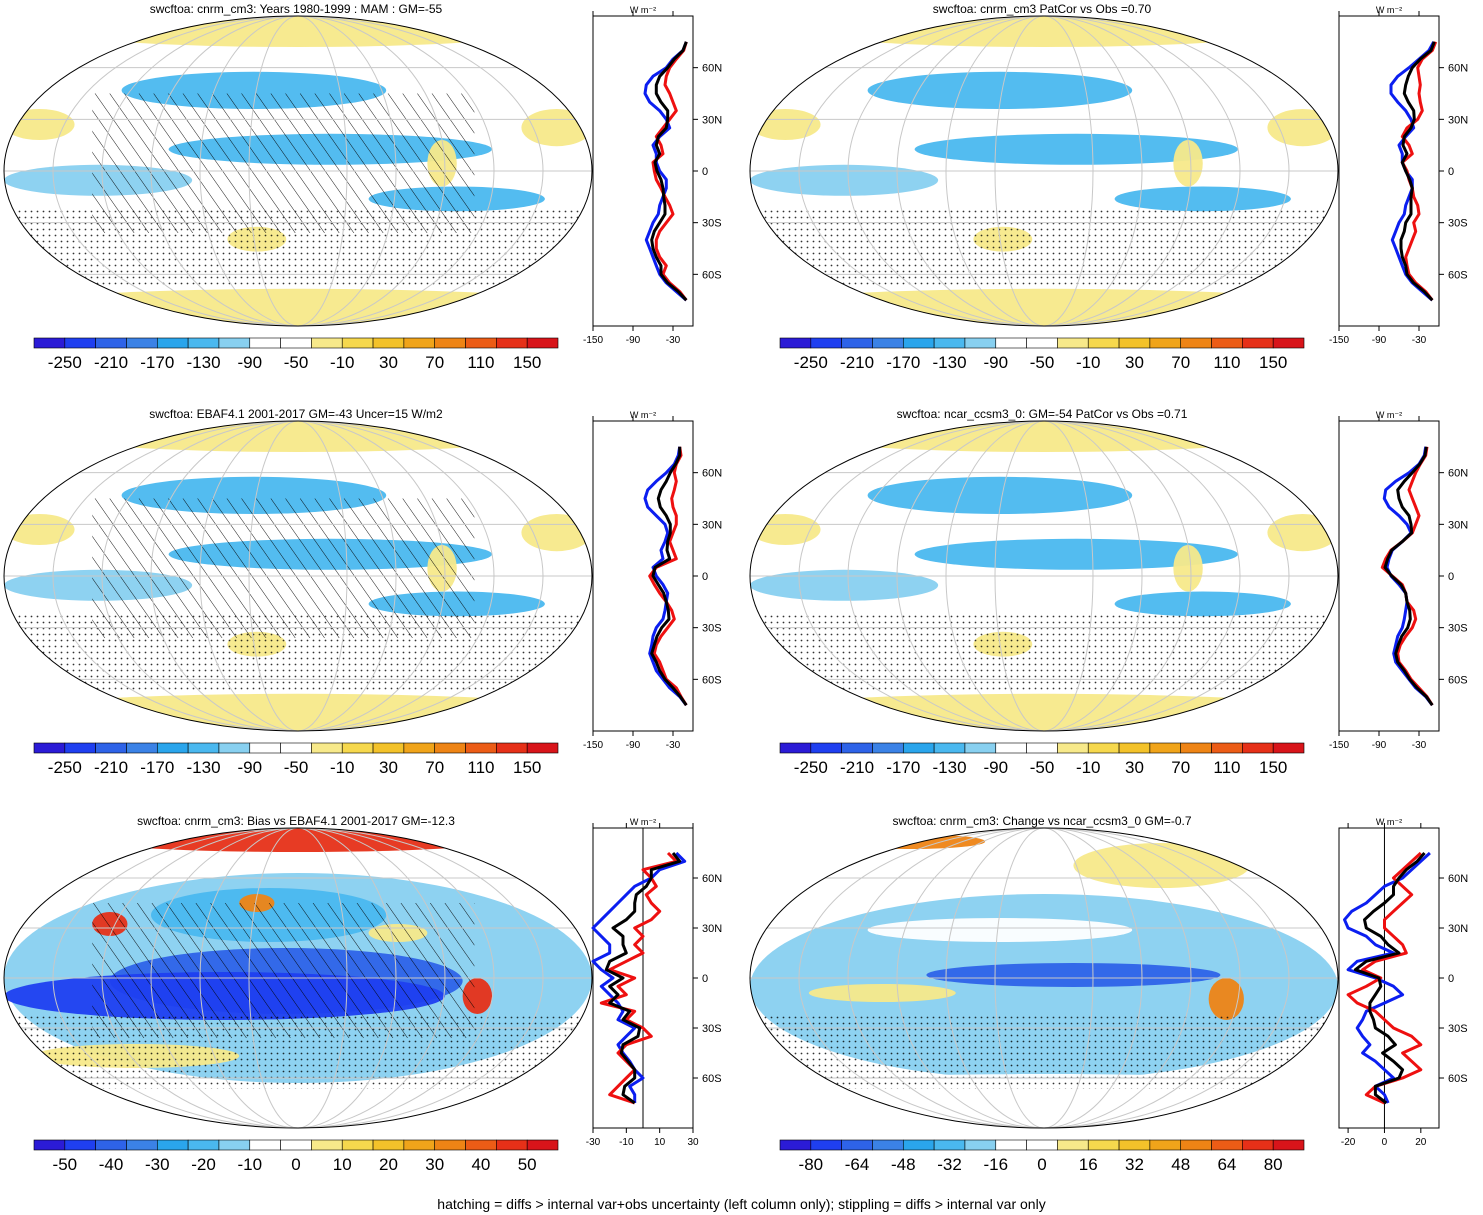 The height and width of the screenshot is (1215, 1483). I want to click on stippling-overlay, so click(1044, 652).